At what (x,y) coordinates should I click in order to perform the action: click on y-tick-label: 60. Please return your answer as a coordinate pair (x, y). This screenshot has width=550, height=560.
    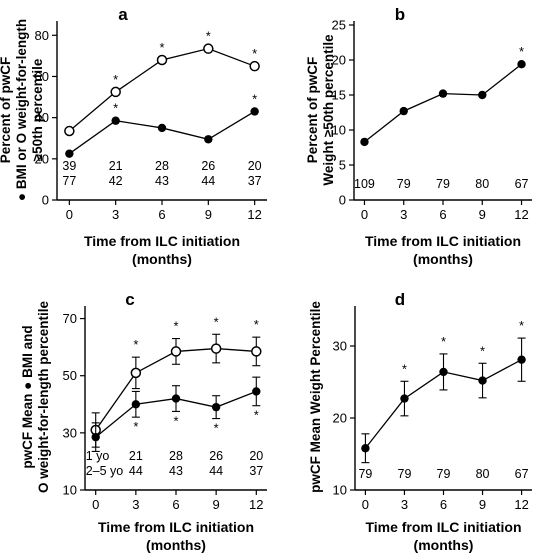
    Looking at the image, I should click on (42, 76).